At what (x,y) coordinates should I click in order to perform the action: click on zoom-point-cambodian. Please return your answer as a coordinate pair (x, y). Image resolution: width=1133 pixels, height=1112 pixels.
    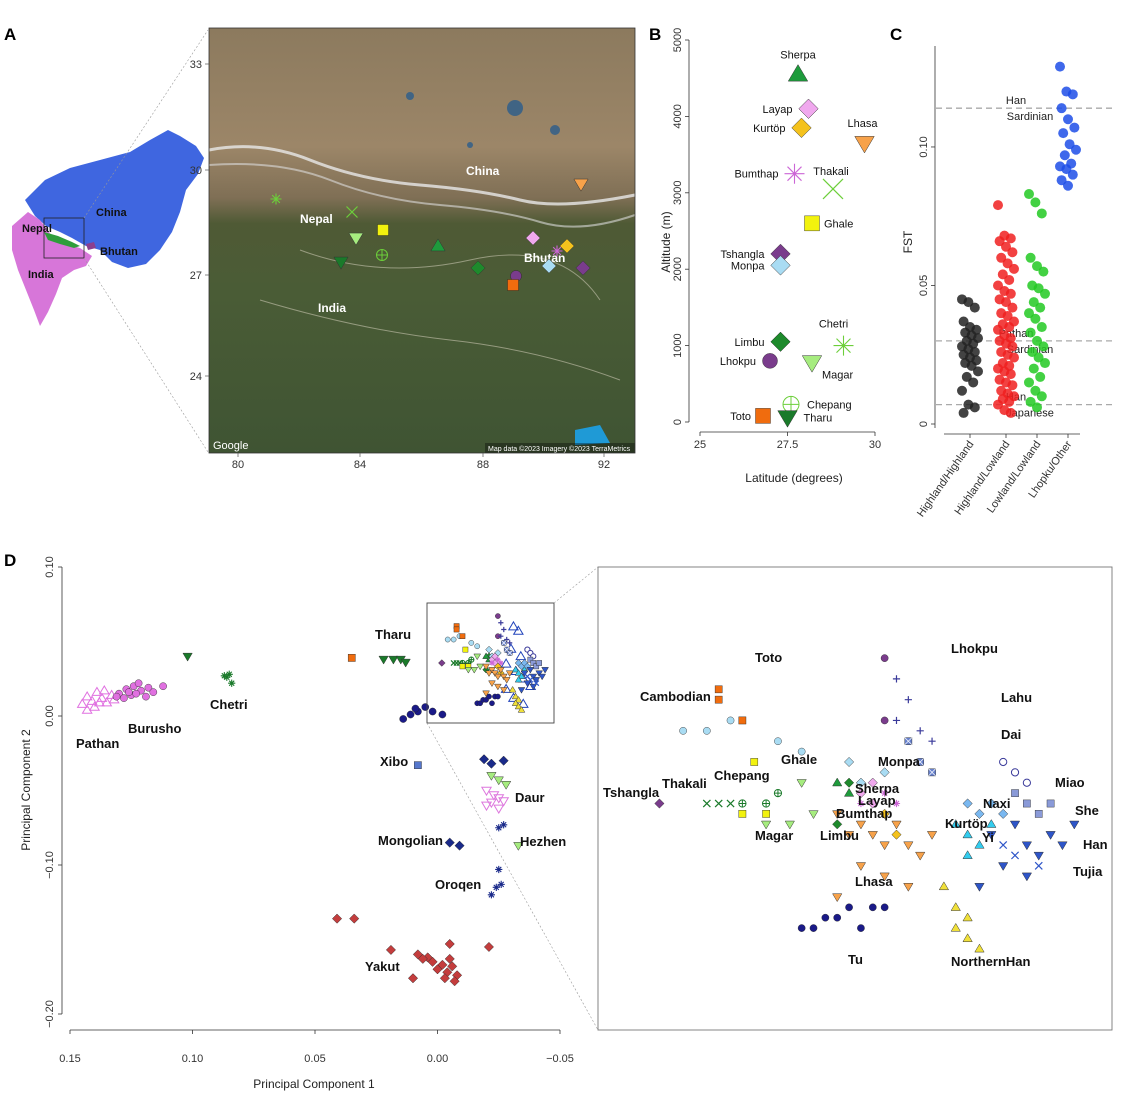
    Looking at the image, I should click on (453, 639).